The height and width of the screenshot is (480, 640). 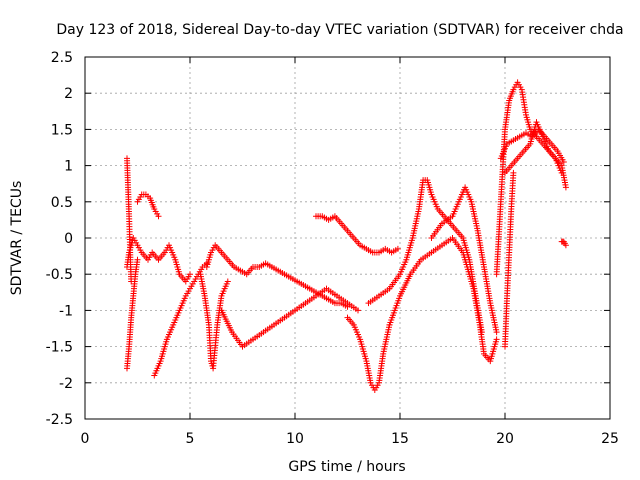 What do you see at coordinates (533, 147) in the screenshot?
I see `series-track-p` at bounding box center [533, 147].